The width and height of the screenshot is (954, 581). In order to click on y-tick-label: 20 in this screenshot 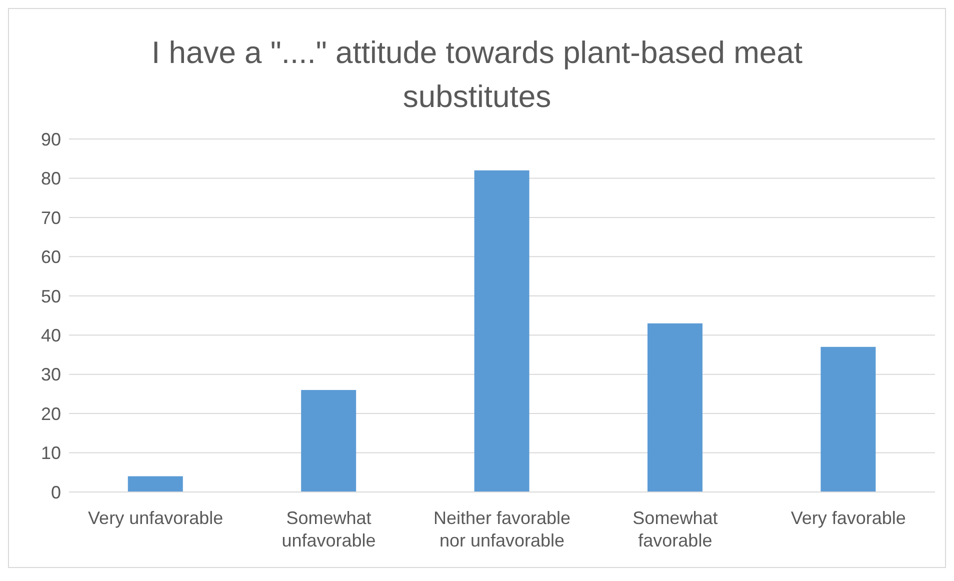, I will do `click(50, 414)`.